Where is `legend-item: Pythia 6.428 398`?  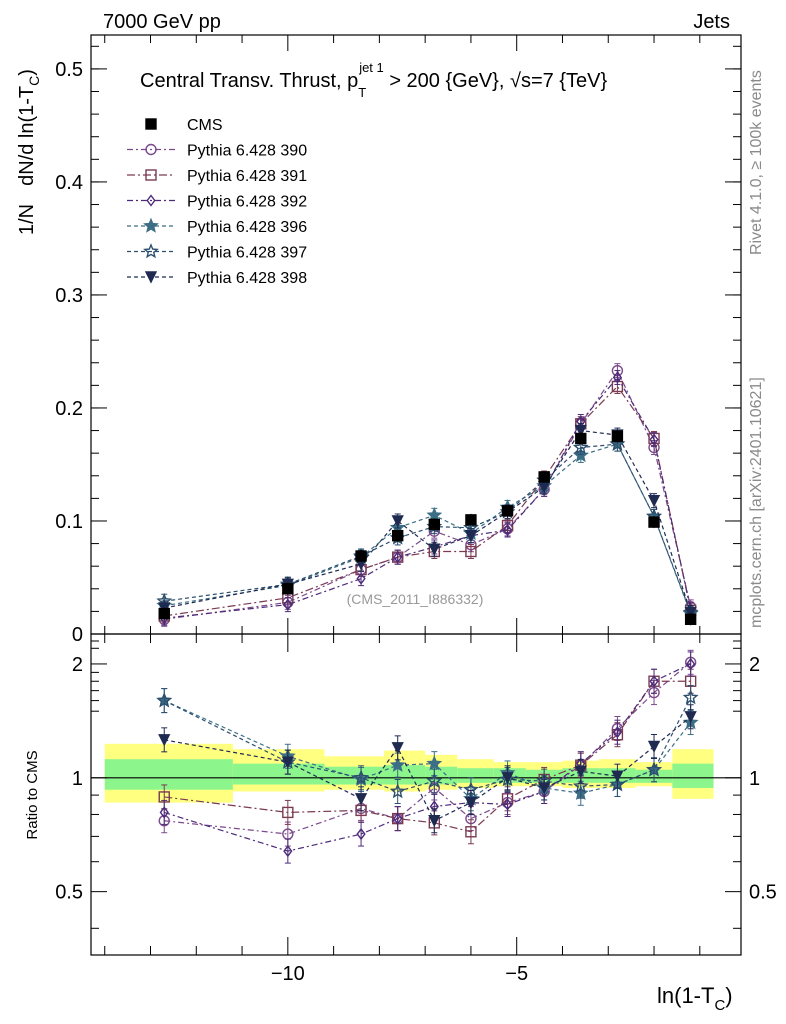
legend-item: Pythia 6.428 398 is located at coordinates (217, 278).